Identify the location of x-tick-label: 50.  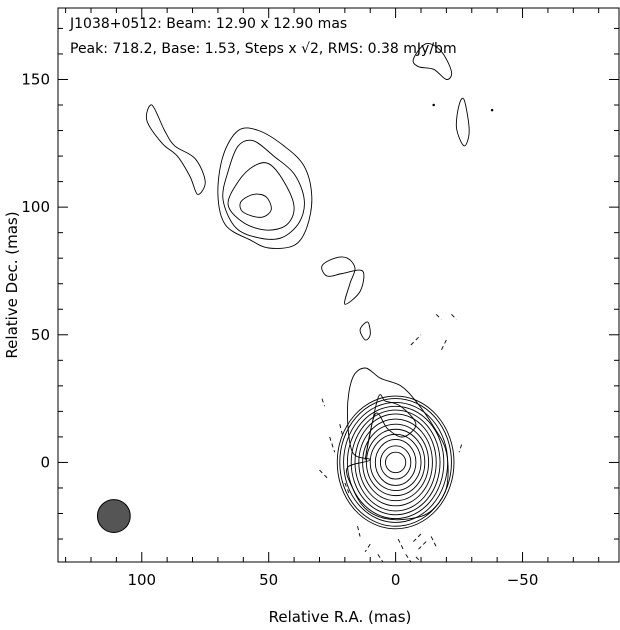
(268, 580).